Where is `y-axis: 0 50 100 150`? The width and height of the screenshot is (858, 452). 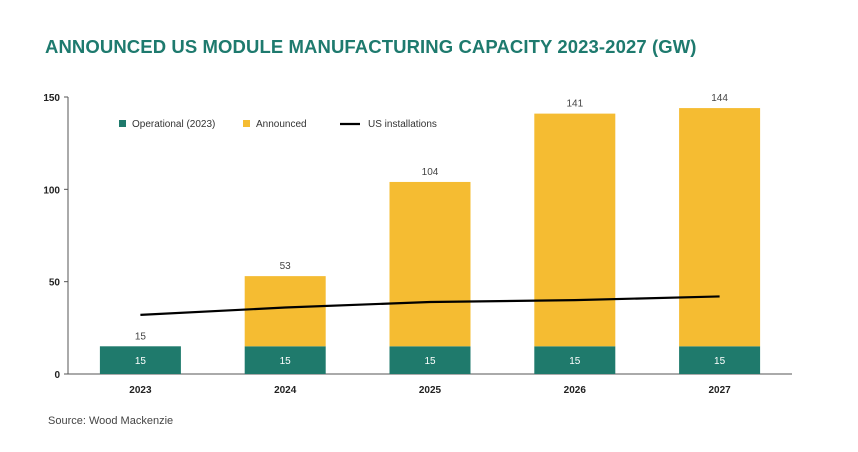 y-axis: 0 50 100 150 is located at coordinates (56, 237).